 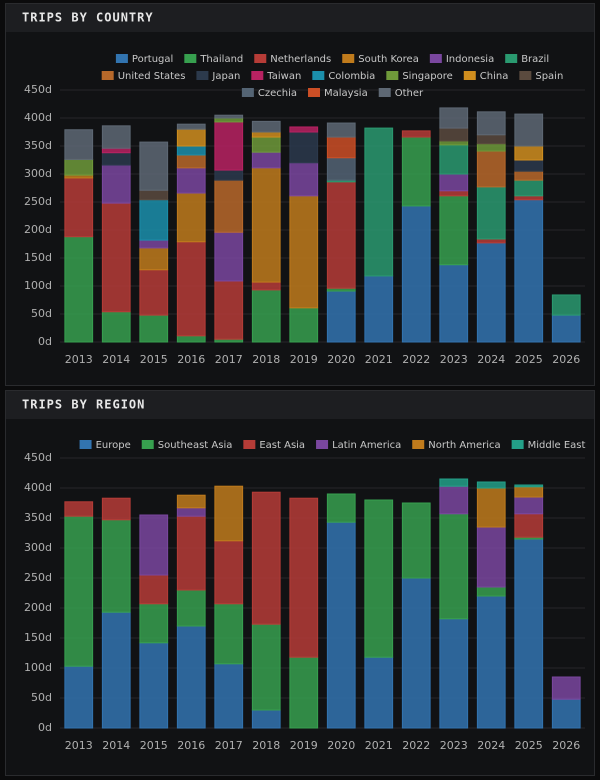 What do you see at coordinates (557, 445) in the screenshot?
I see `legend-label: Middle East` at bounding box center [557, 445].